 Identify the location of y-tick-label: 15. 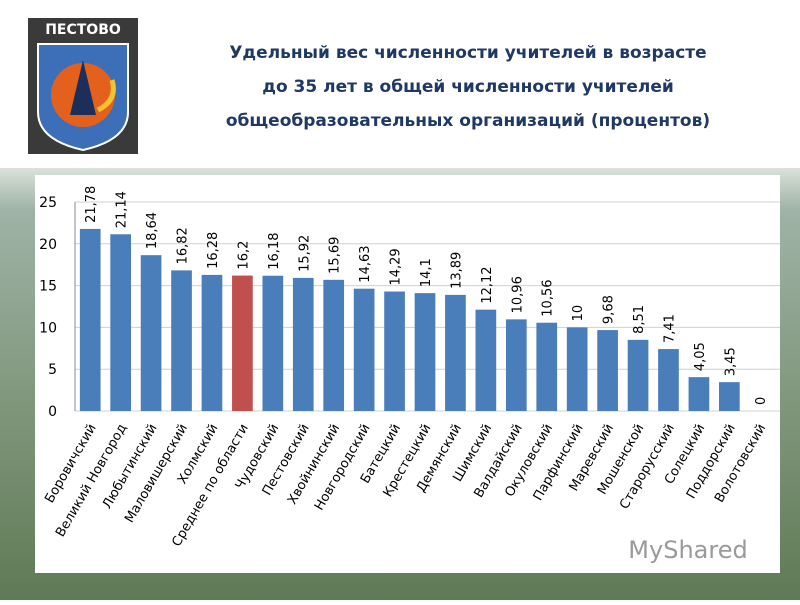
(48, 287).